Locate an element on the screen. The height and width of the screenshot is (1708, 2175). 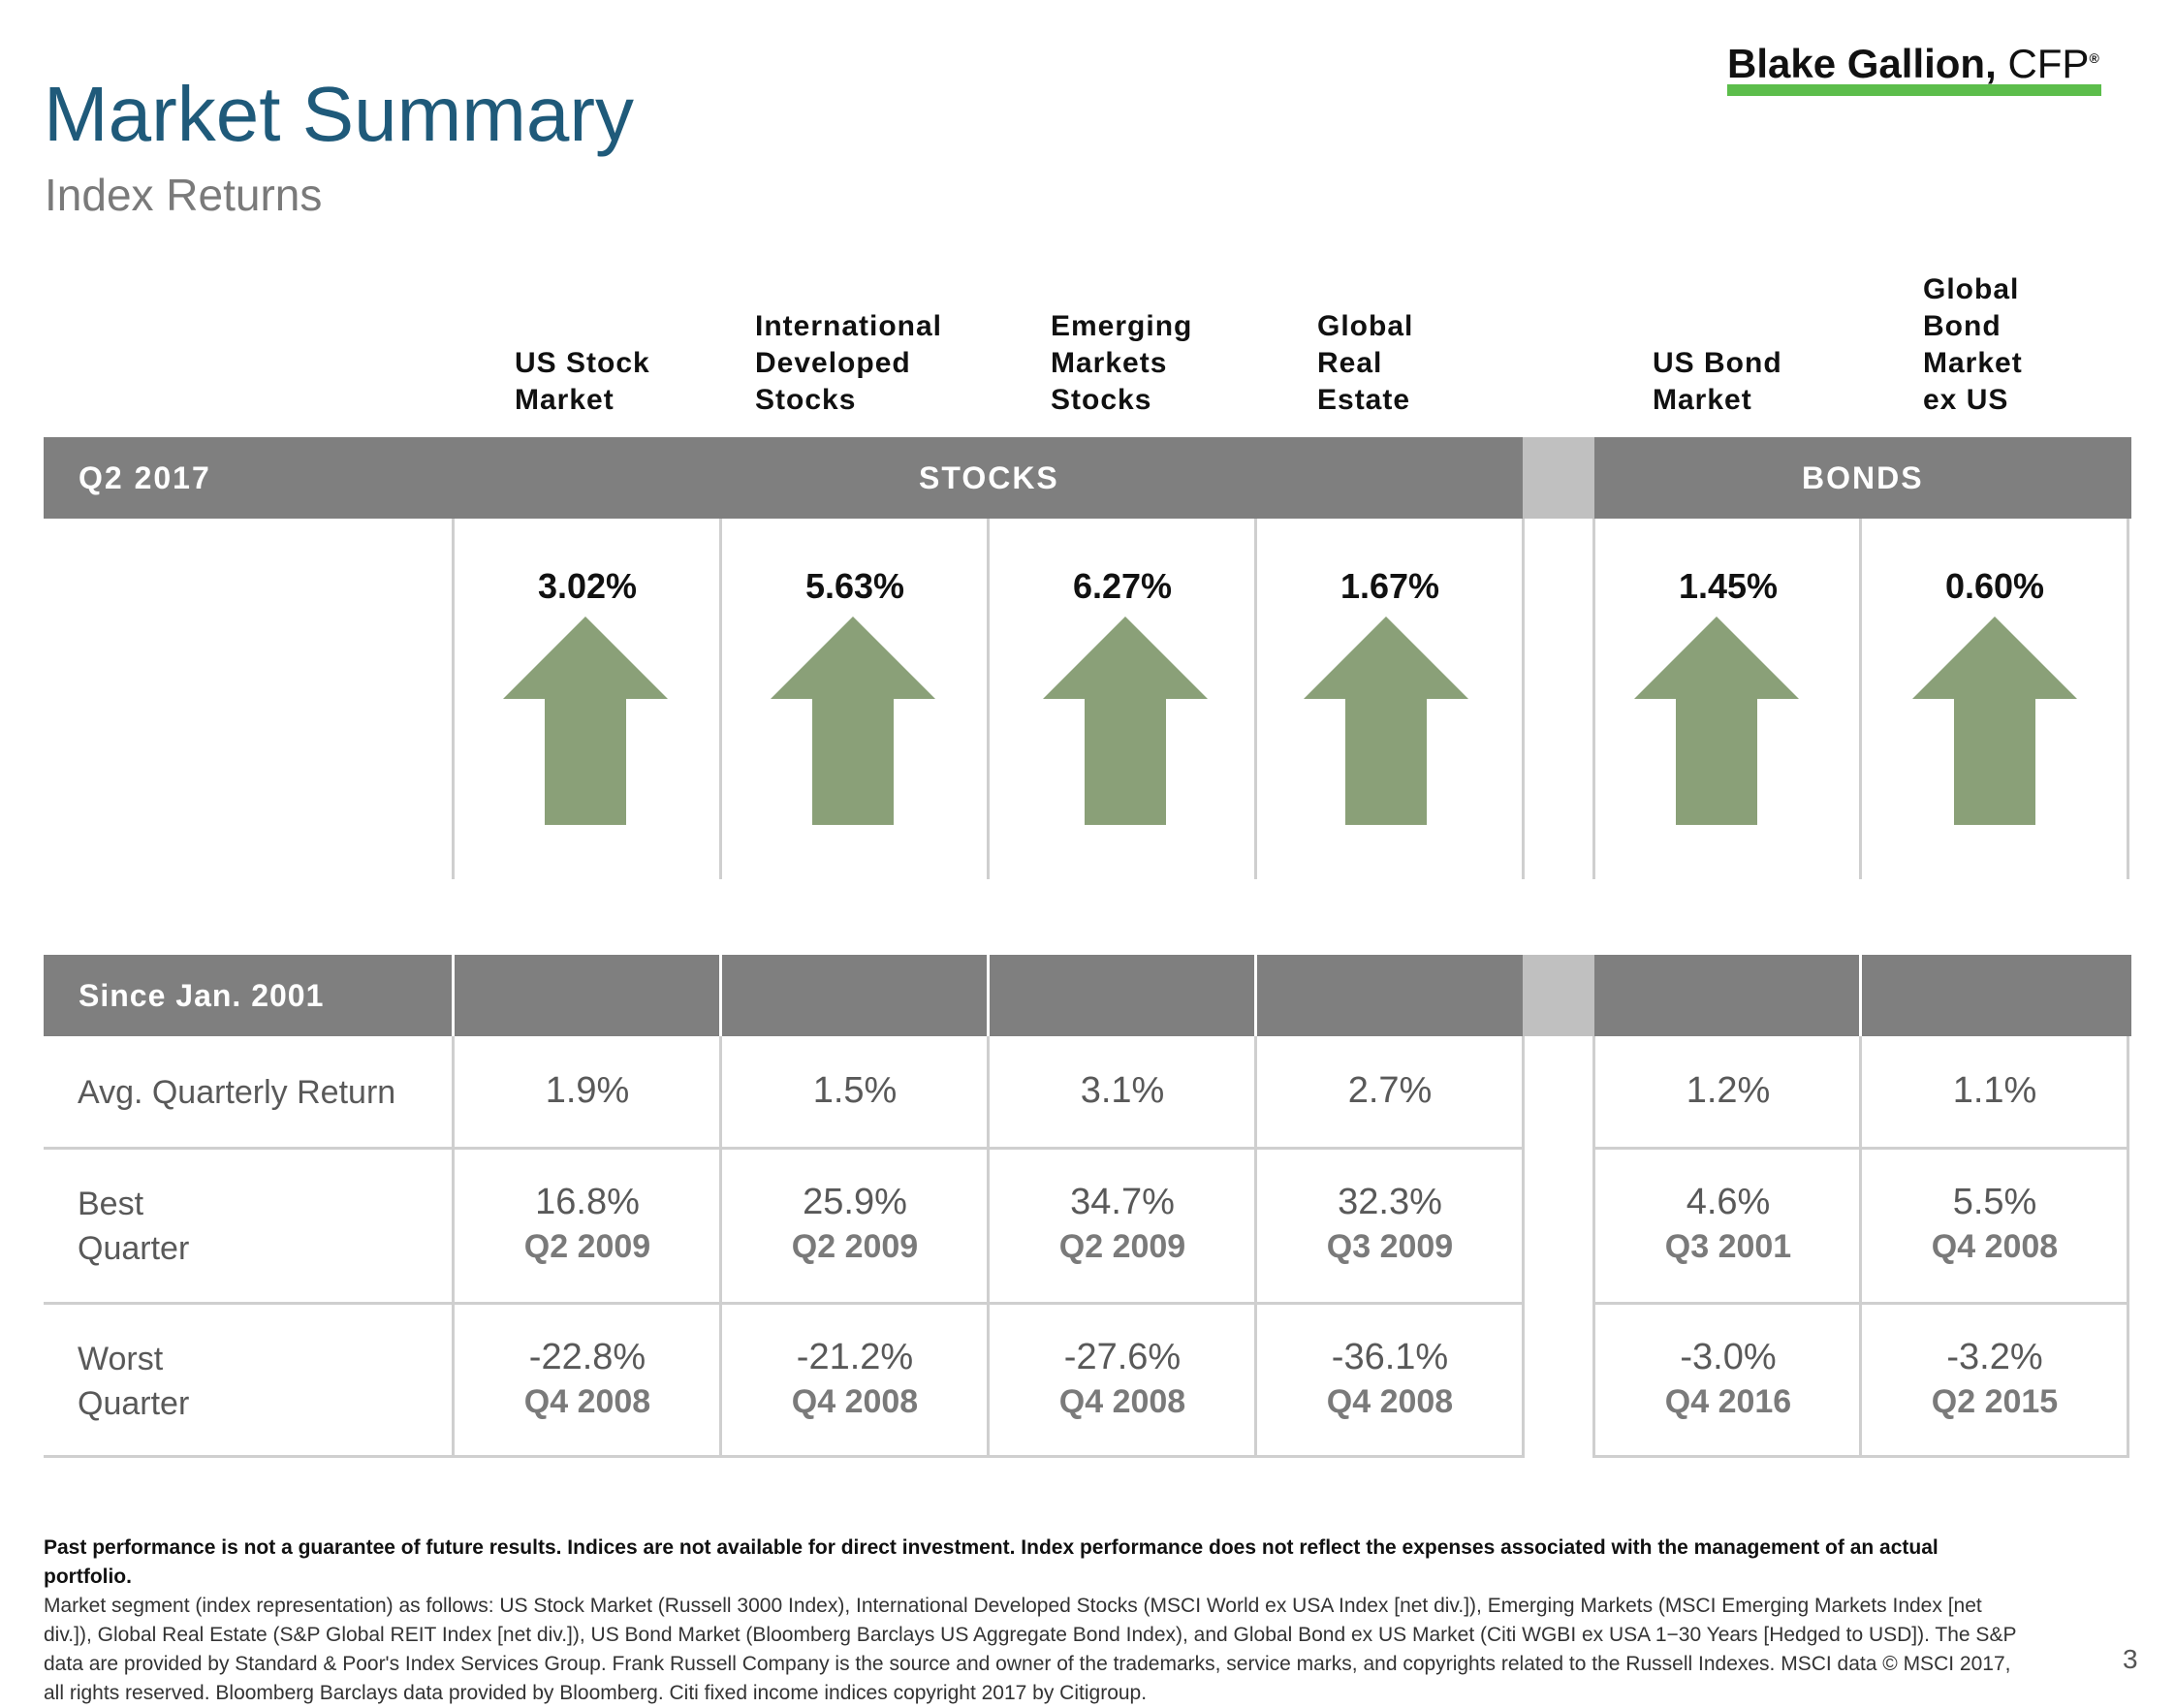
worst-quarter-global-bond: Q2 2015 is located at coordinates (1995, 1401).